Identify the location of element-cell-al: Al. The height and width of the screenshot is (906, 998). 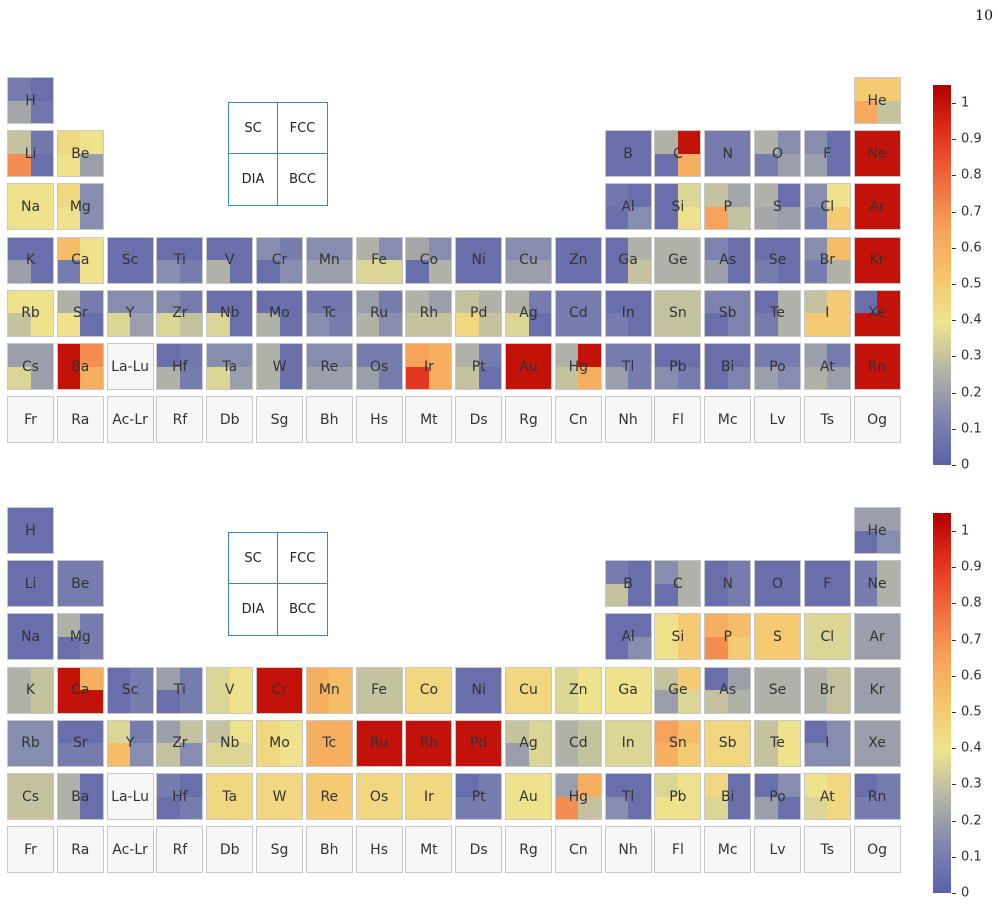
(628, 207).